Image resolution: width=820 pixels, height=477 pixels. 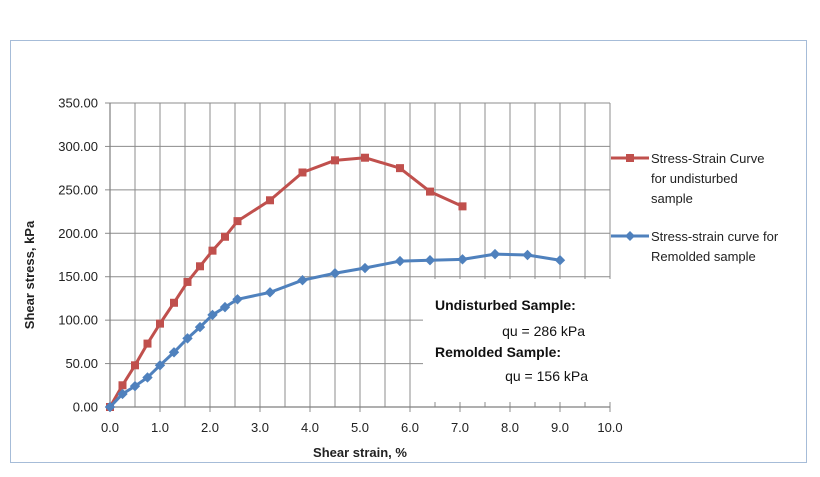 What do you see at coordinates (703, 256) in the screenshot?
I see `legend-label: Remolded sample` at bounding box center [703, 256].